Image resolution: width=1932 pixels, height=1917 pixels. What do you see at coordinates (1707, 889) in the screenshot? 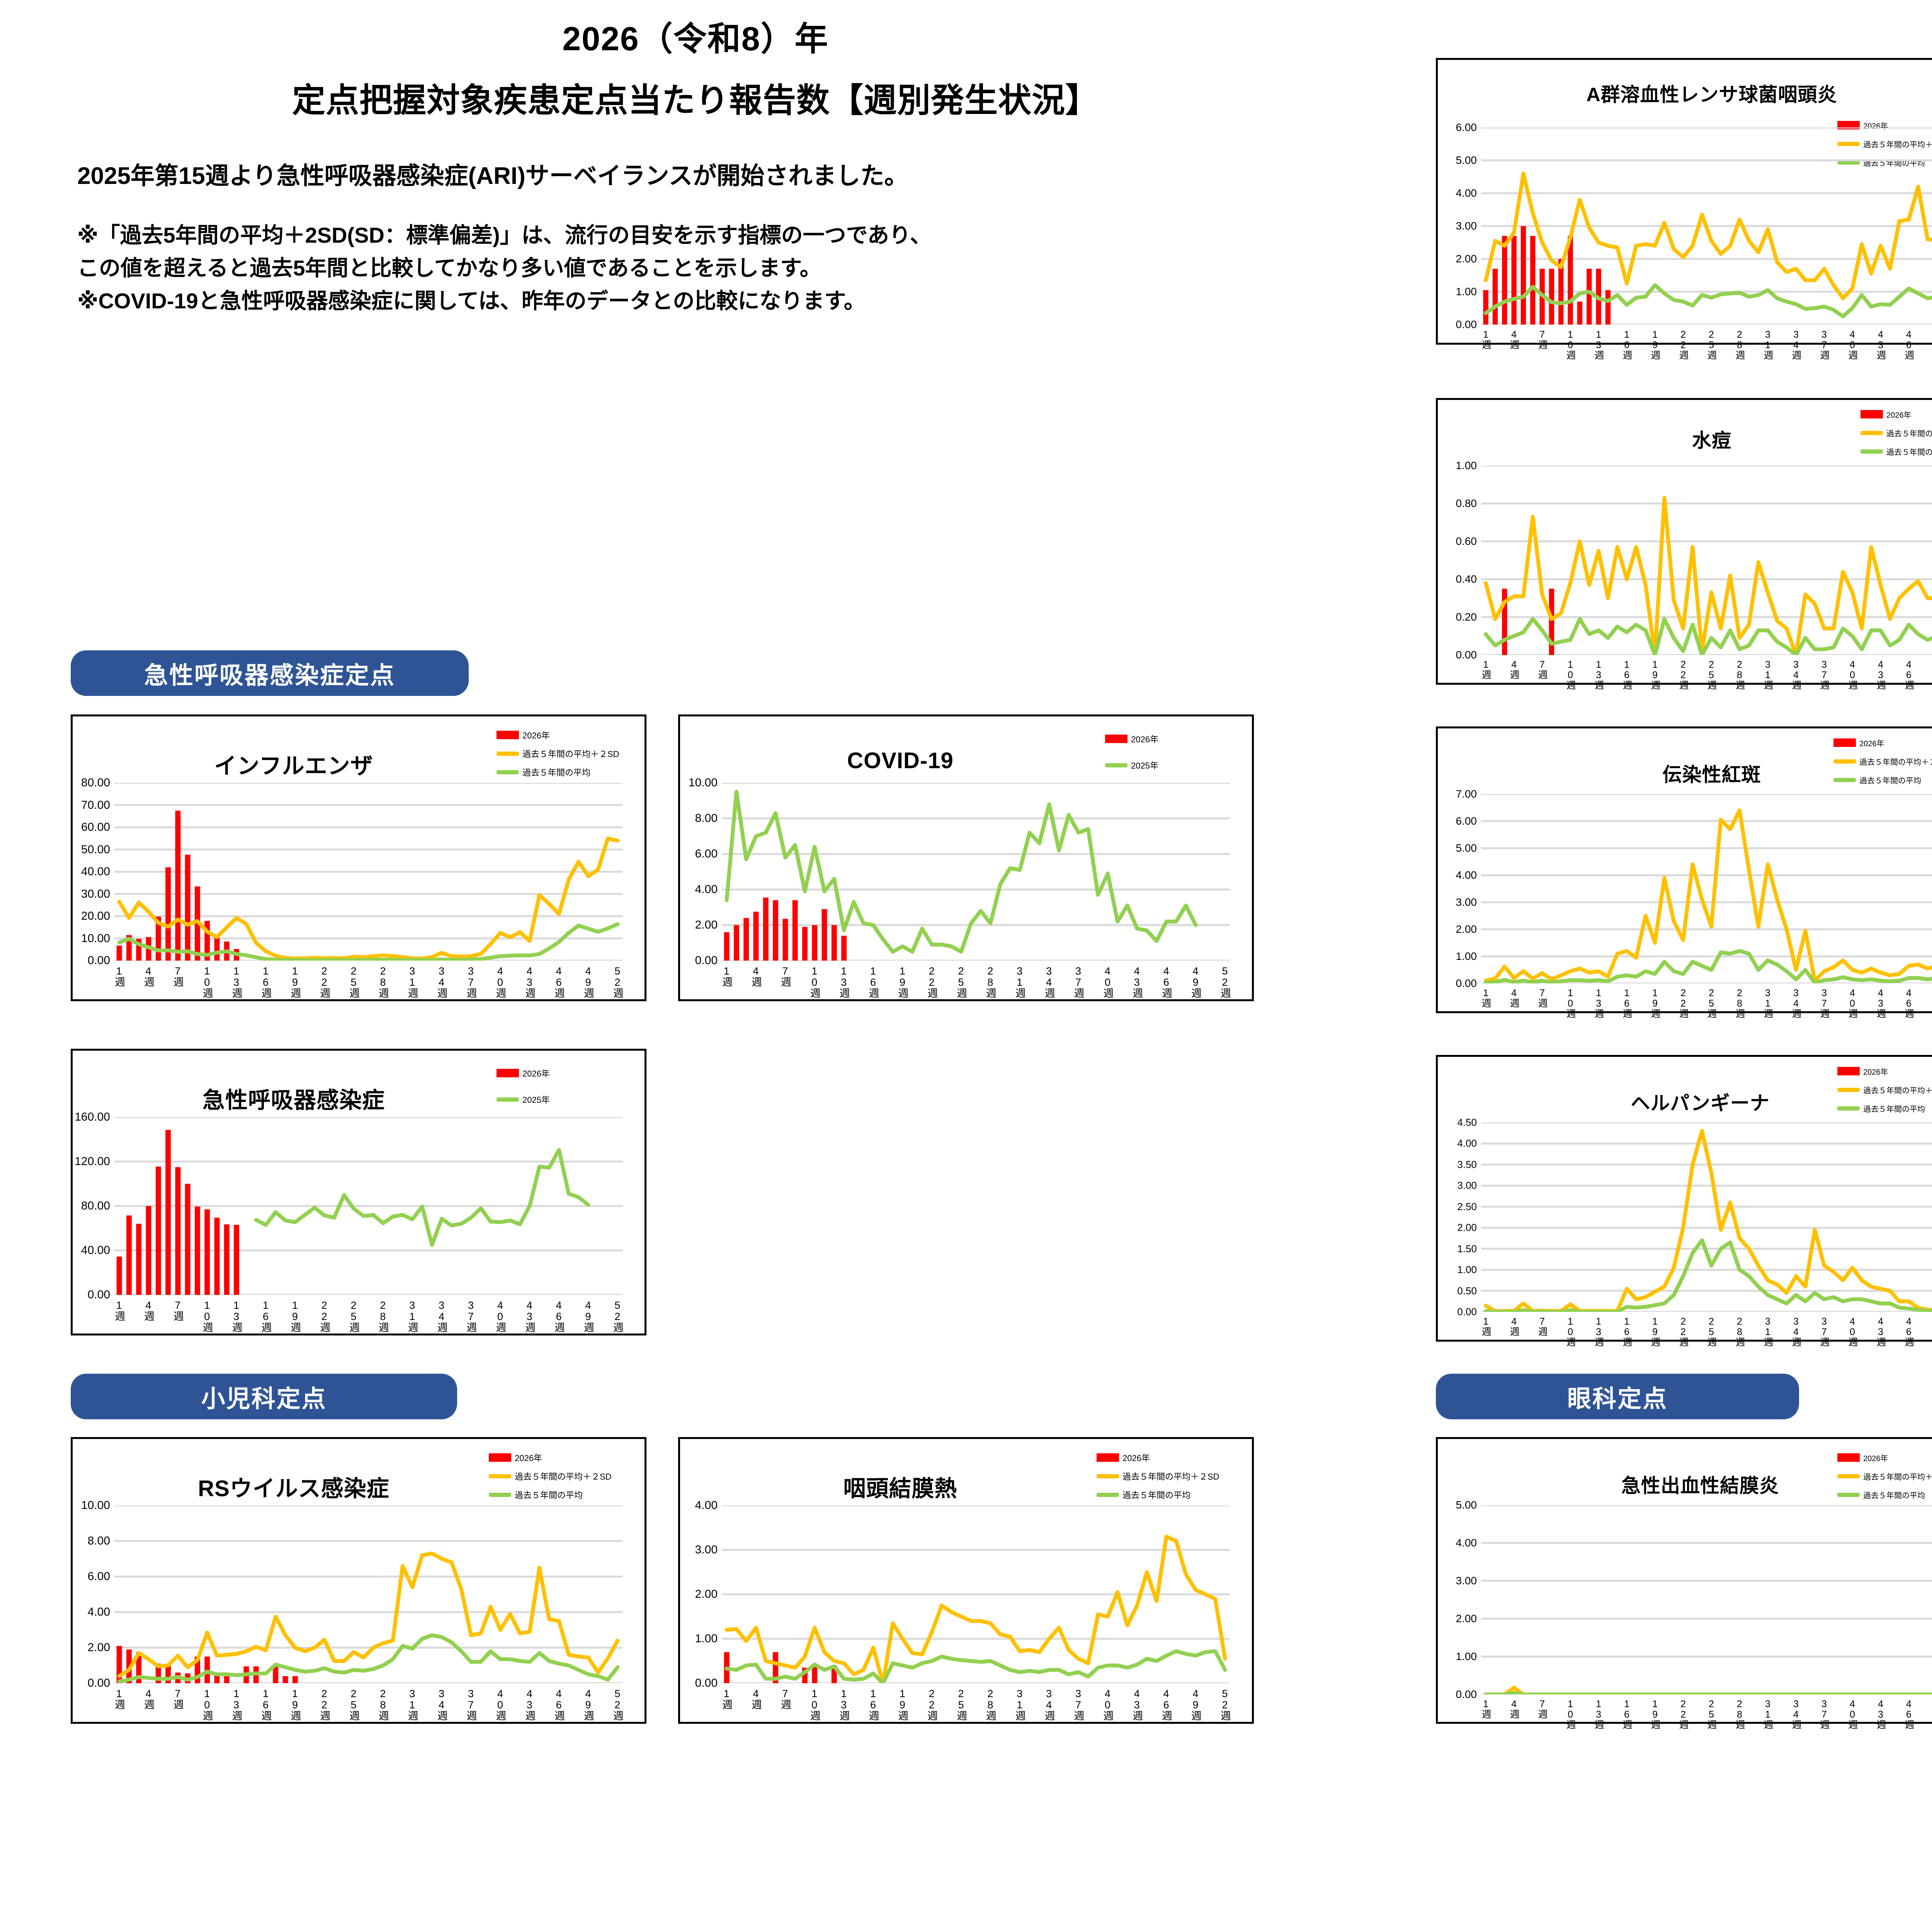
I see `plot-area-erythema_infectiosum` at bounding box center [1707, 889].